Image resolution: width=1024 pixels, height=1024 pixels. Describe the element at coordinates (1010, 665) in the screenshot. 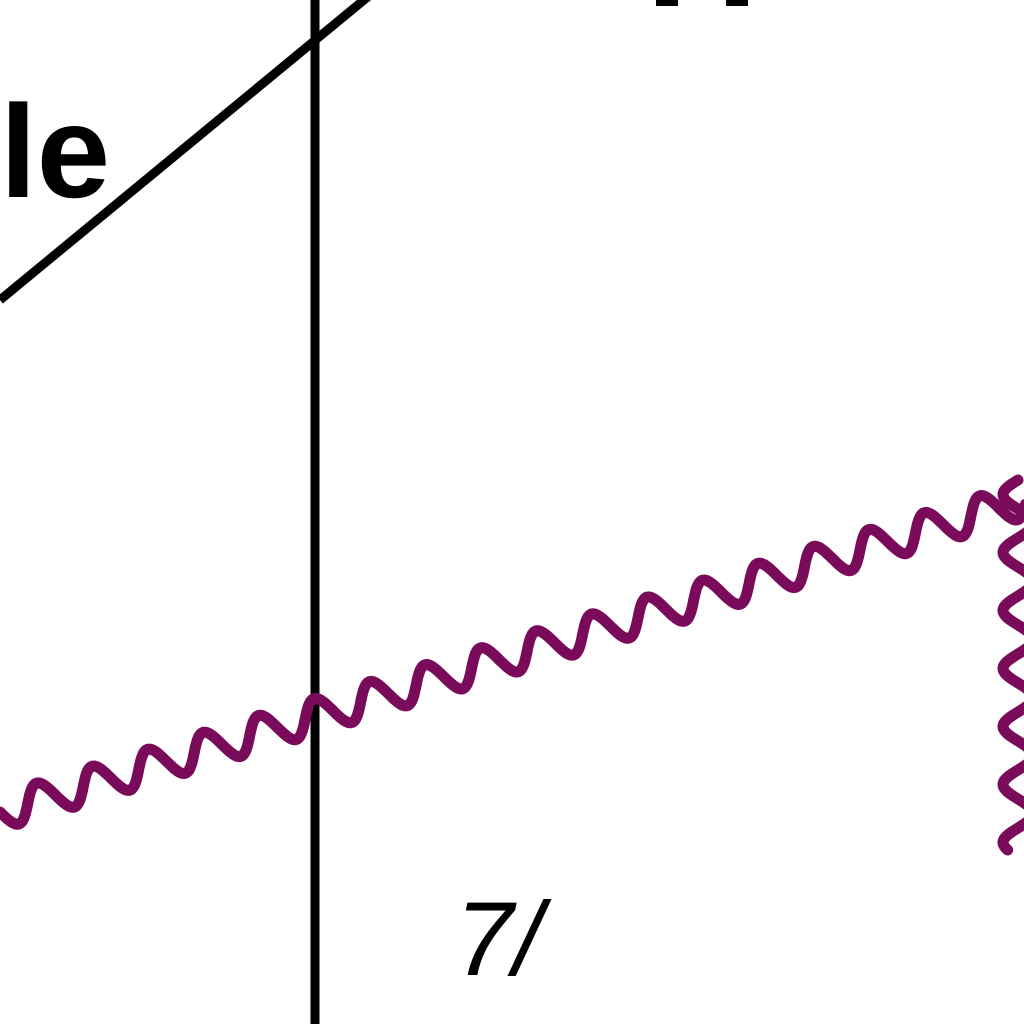

I see `wavy-line-vertical` at that location.